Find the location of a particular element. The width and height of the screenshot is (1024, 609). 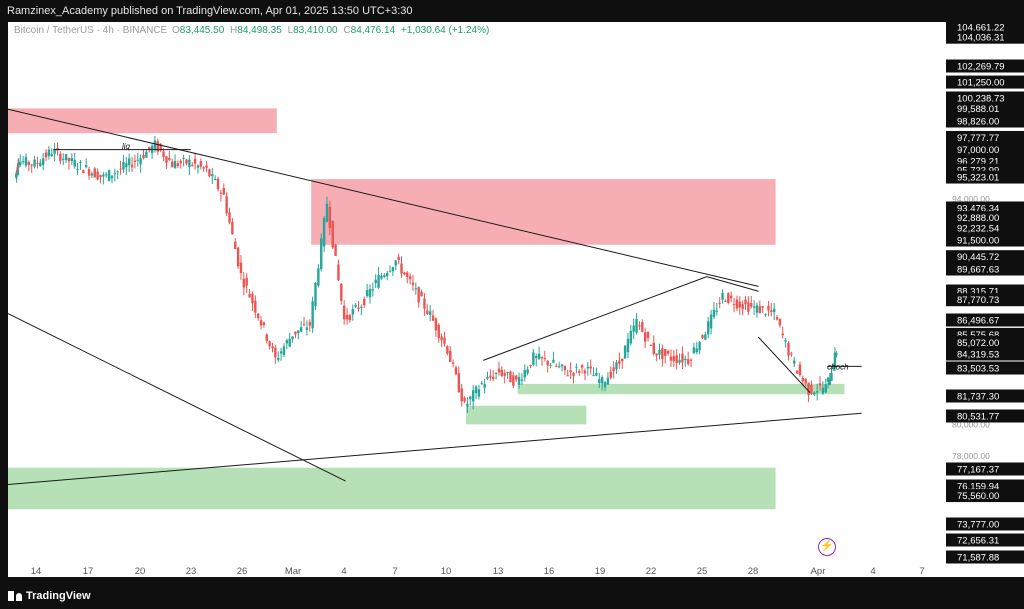

price-label: 90,445.72 is located at coordinates (978, 257).